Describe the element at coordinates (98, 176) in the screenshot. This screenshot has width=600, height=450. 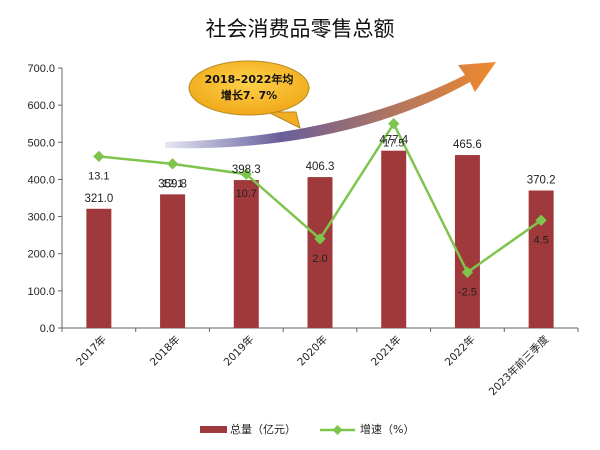
I see `rate-value-label: 13.1` at that location.